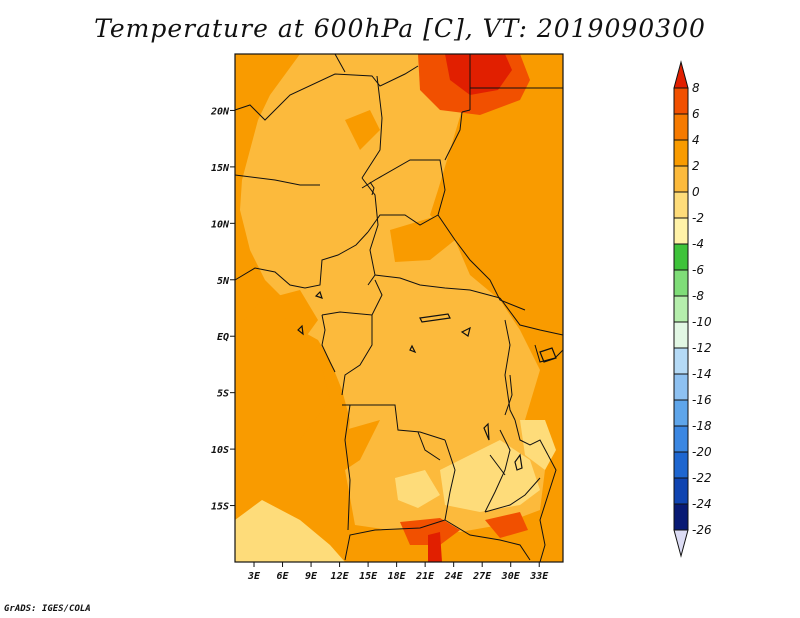 The height and width of the screenshot is (618, 800). What do you see at coordinates (698, 218) in the screenshot?
I see `colorbar-label: -2` at bounding box center [698, 218].